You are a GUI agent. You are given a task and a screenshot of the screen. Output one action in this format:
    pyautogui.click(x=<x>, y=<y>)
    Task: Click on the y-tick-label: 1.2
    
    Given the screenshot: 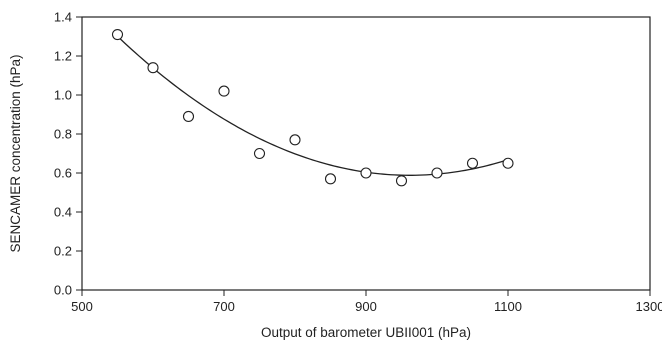 What is the action you would take?
    pyautogui.click(x=63, y=56)
    